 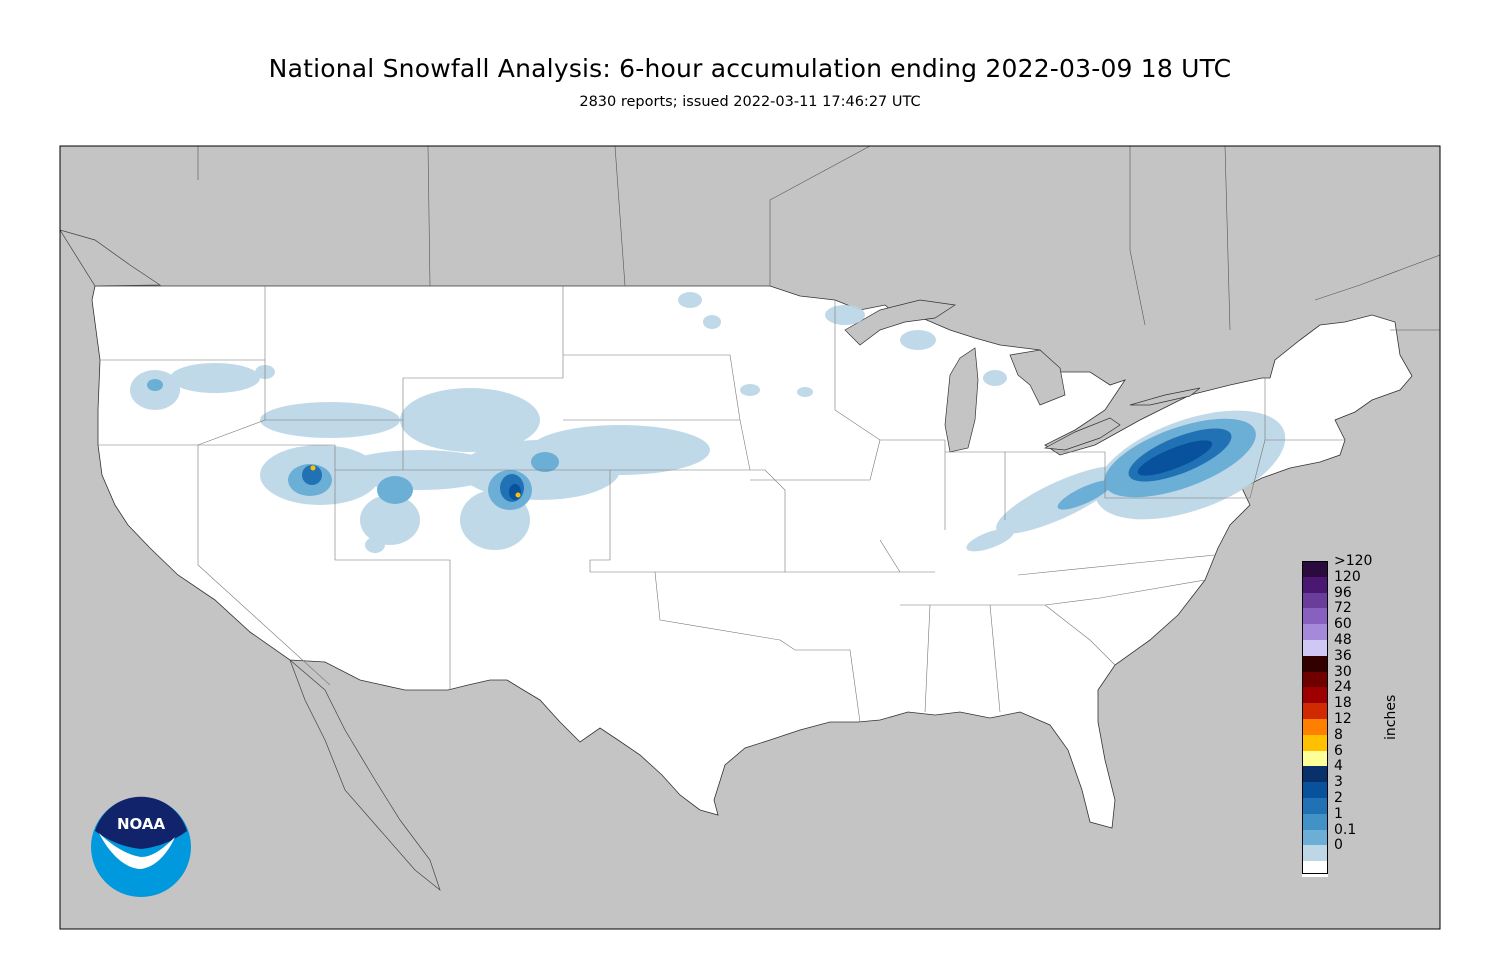 I want to click on legend-label: 12, so click(x=1343, y=718).